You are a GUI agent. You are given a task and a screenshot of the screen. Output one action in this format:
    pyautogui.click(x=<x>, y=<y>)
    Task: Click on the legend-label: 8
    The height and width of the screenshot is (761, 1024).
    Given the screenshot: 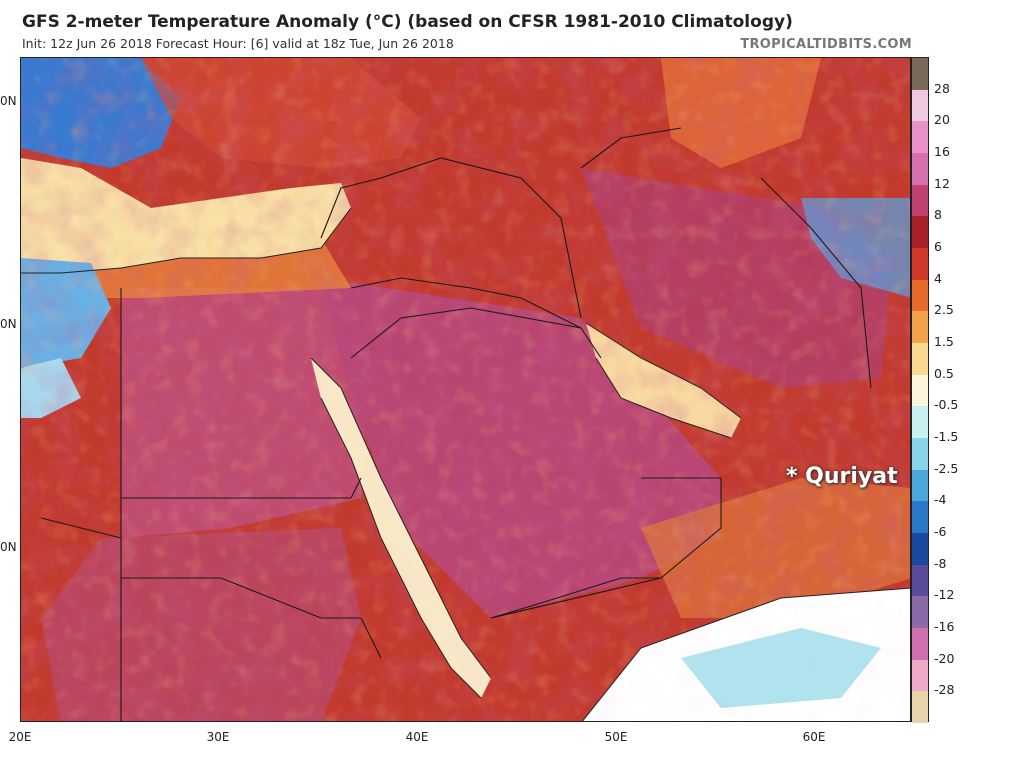 What is the action you would take?
    pyautogui.click(x=938, y=215)
    